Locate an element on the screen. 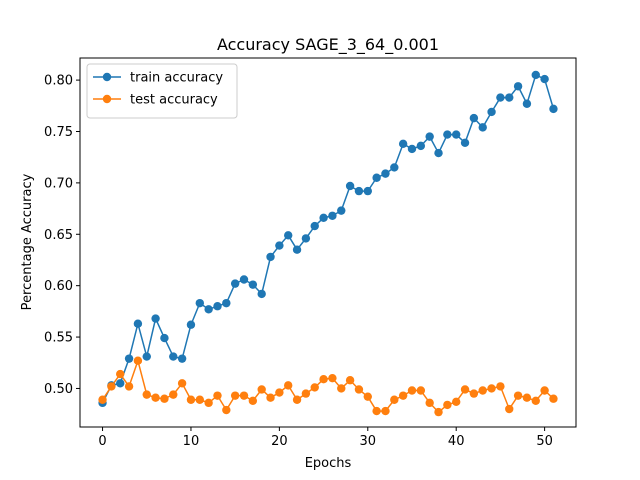  y-axis-label: Percentage Accuracy is located at coordinates (27, 241).